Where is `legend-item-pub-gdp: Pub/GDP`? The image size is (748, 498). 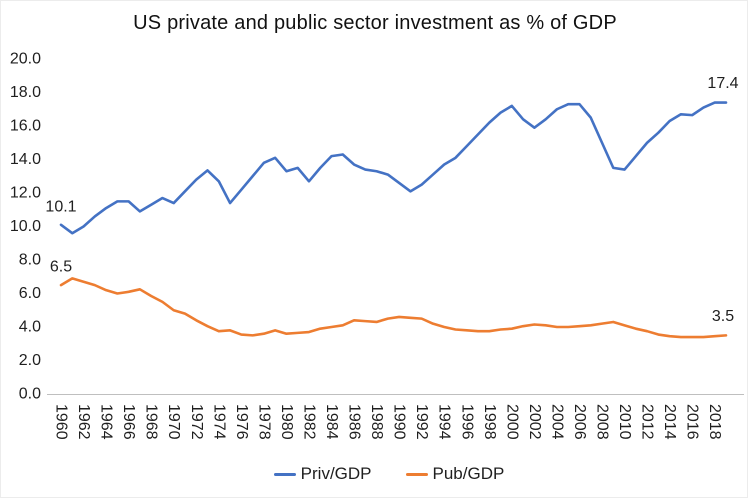 legend-item-pub-gdp: Pub/GDP is located at coordinates (455, 474).